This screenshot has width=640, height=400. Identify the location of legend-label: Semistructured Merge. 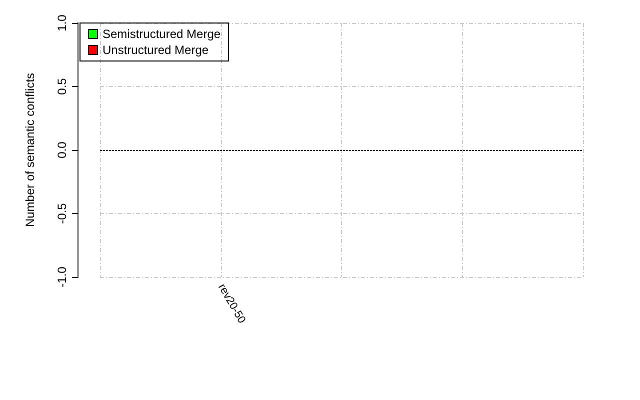
(161, 34).